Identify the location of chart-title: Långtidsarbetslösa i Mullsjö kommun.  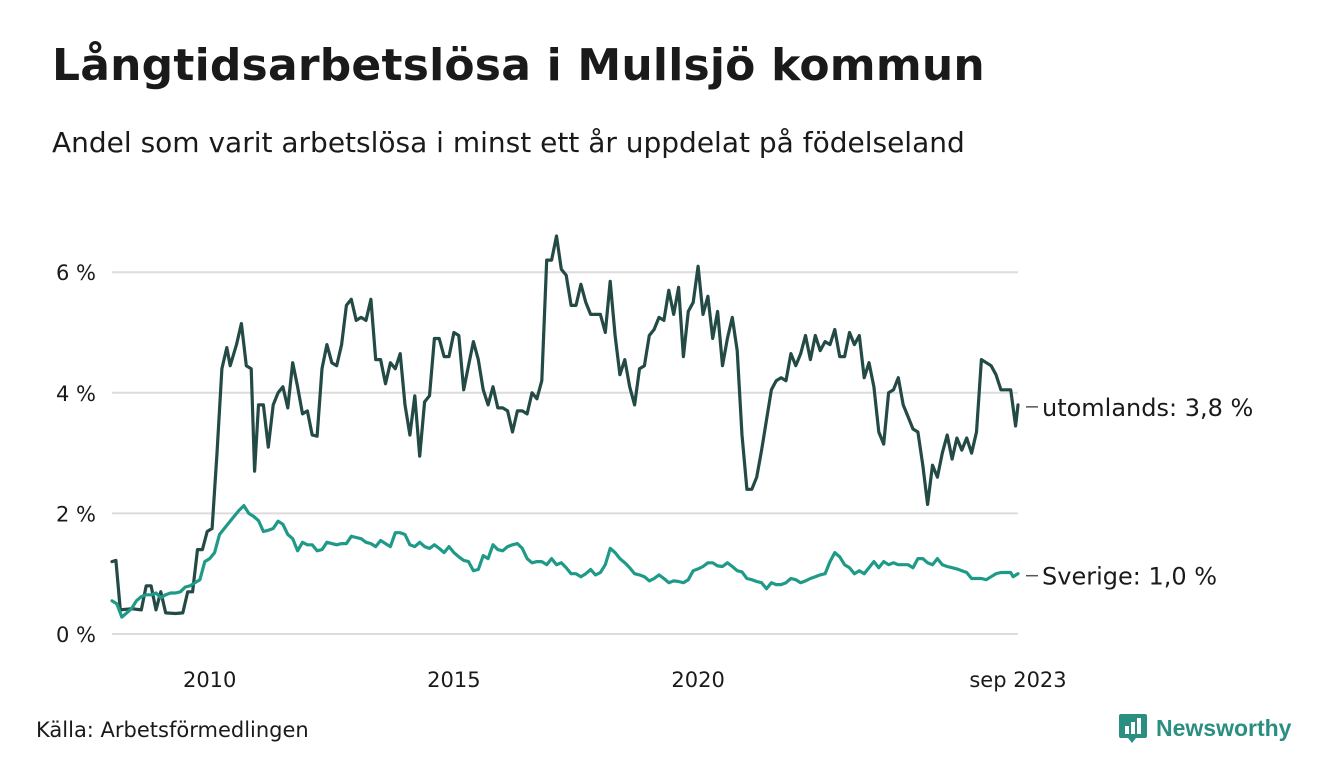
(518, 65).